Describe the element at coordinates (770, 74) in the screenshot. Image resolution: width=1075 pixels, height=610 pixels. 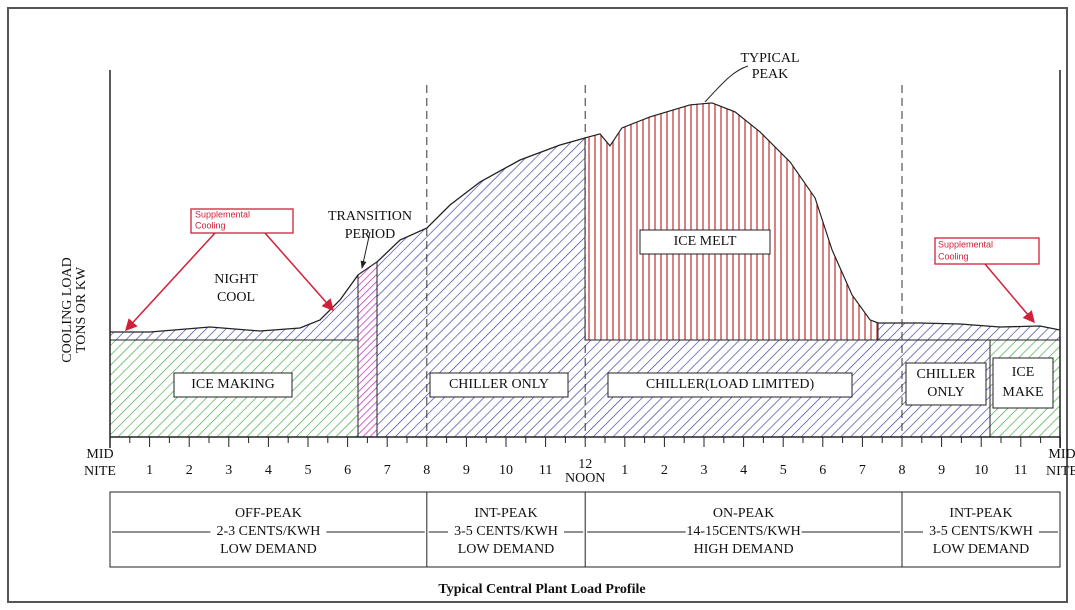
I see `label: PEAK` at that location.